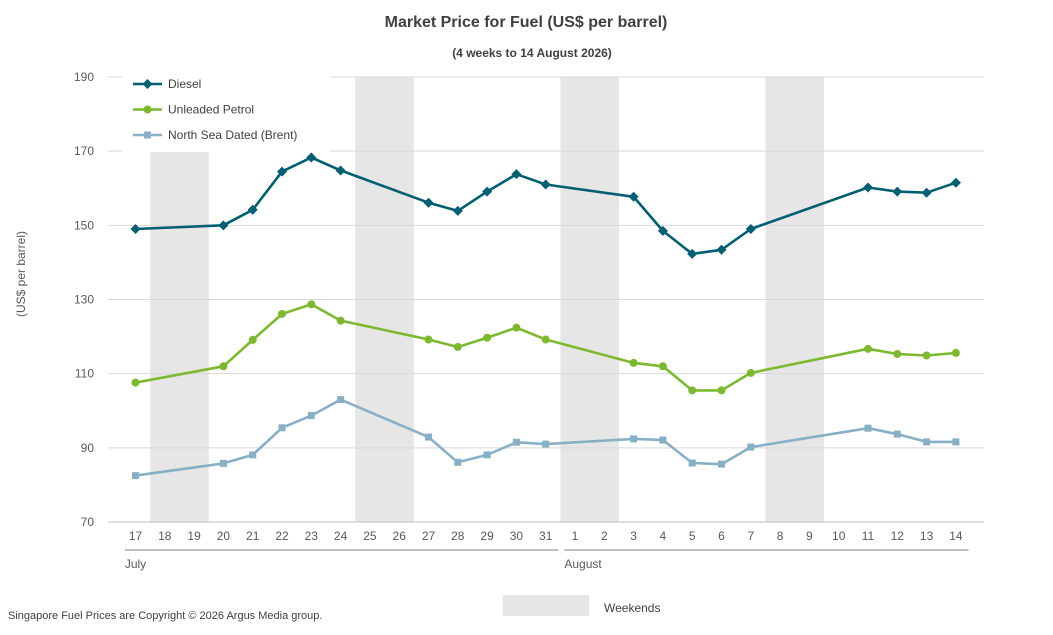  Describe the element at coordinates (532, 53) in the screenshot. I see `chart-subtitle: (4 weeks to 14 August 2026)` at that location.